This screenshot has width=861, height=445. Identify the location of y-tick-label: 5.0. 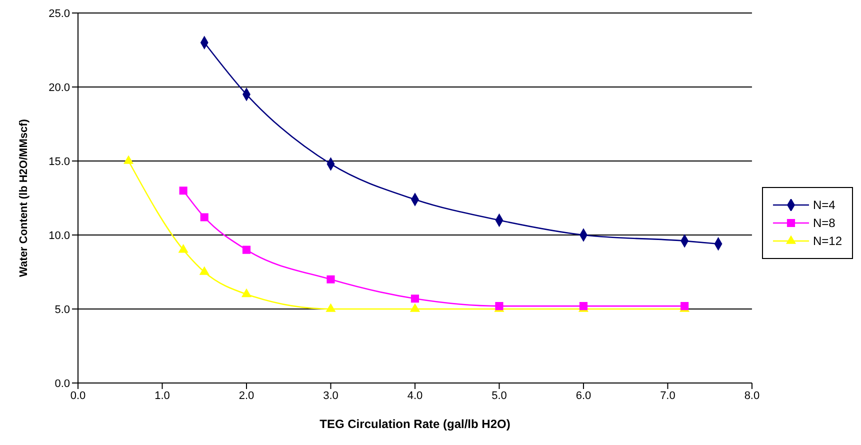
(62, 310).